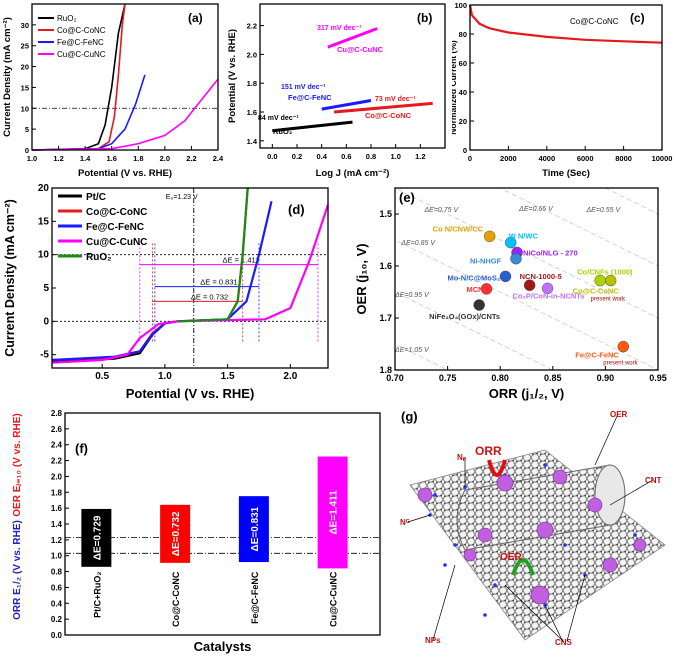 The width and height of the screenshot is (676, 657). Describe the element at coordinates (533, 528) in the screenshot. I see `panel-g: ORR OER OER CNT Nₚ Nᴳ NPs CNS (g)` at that location.